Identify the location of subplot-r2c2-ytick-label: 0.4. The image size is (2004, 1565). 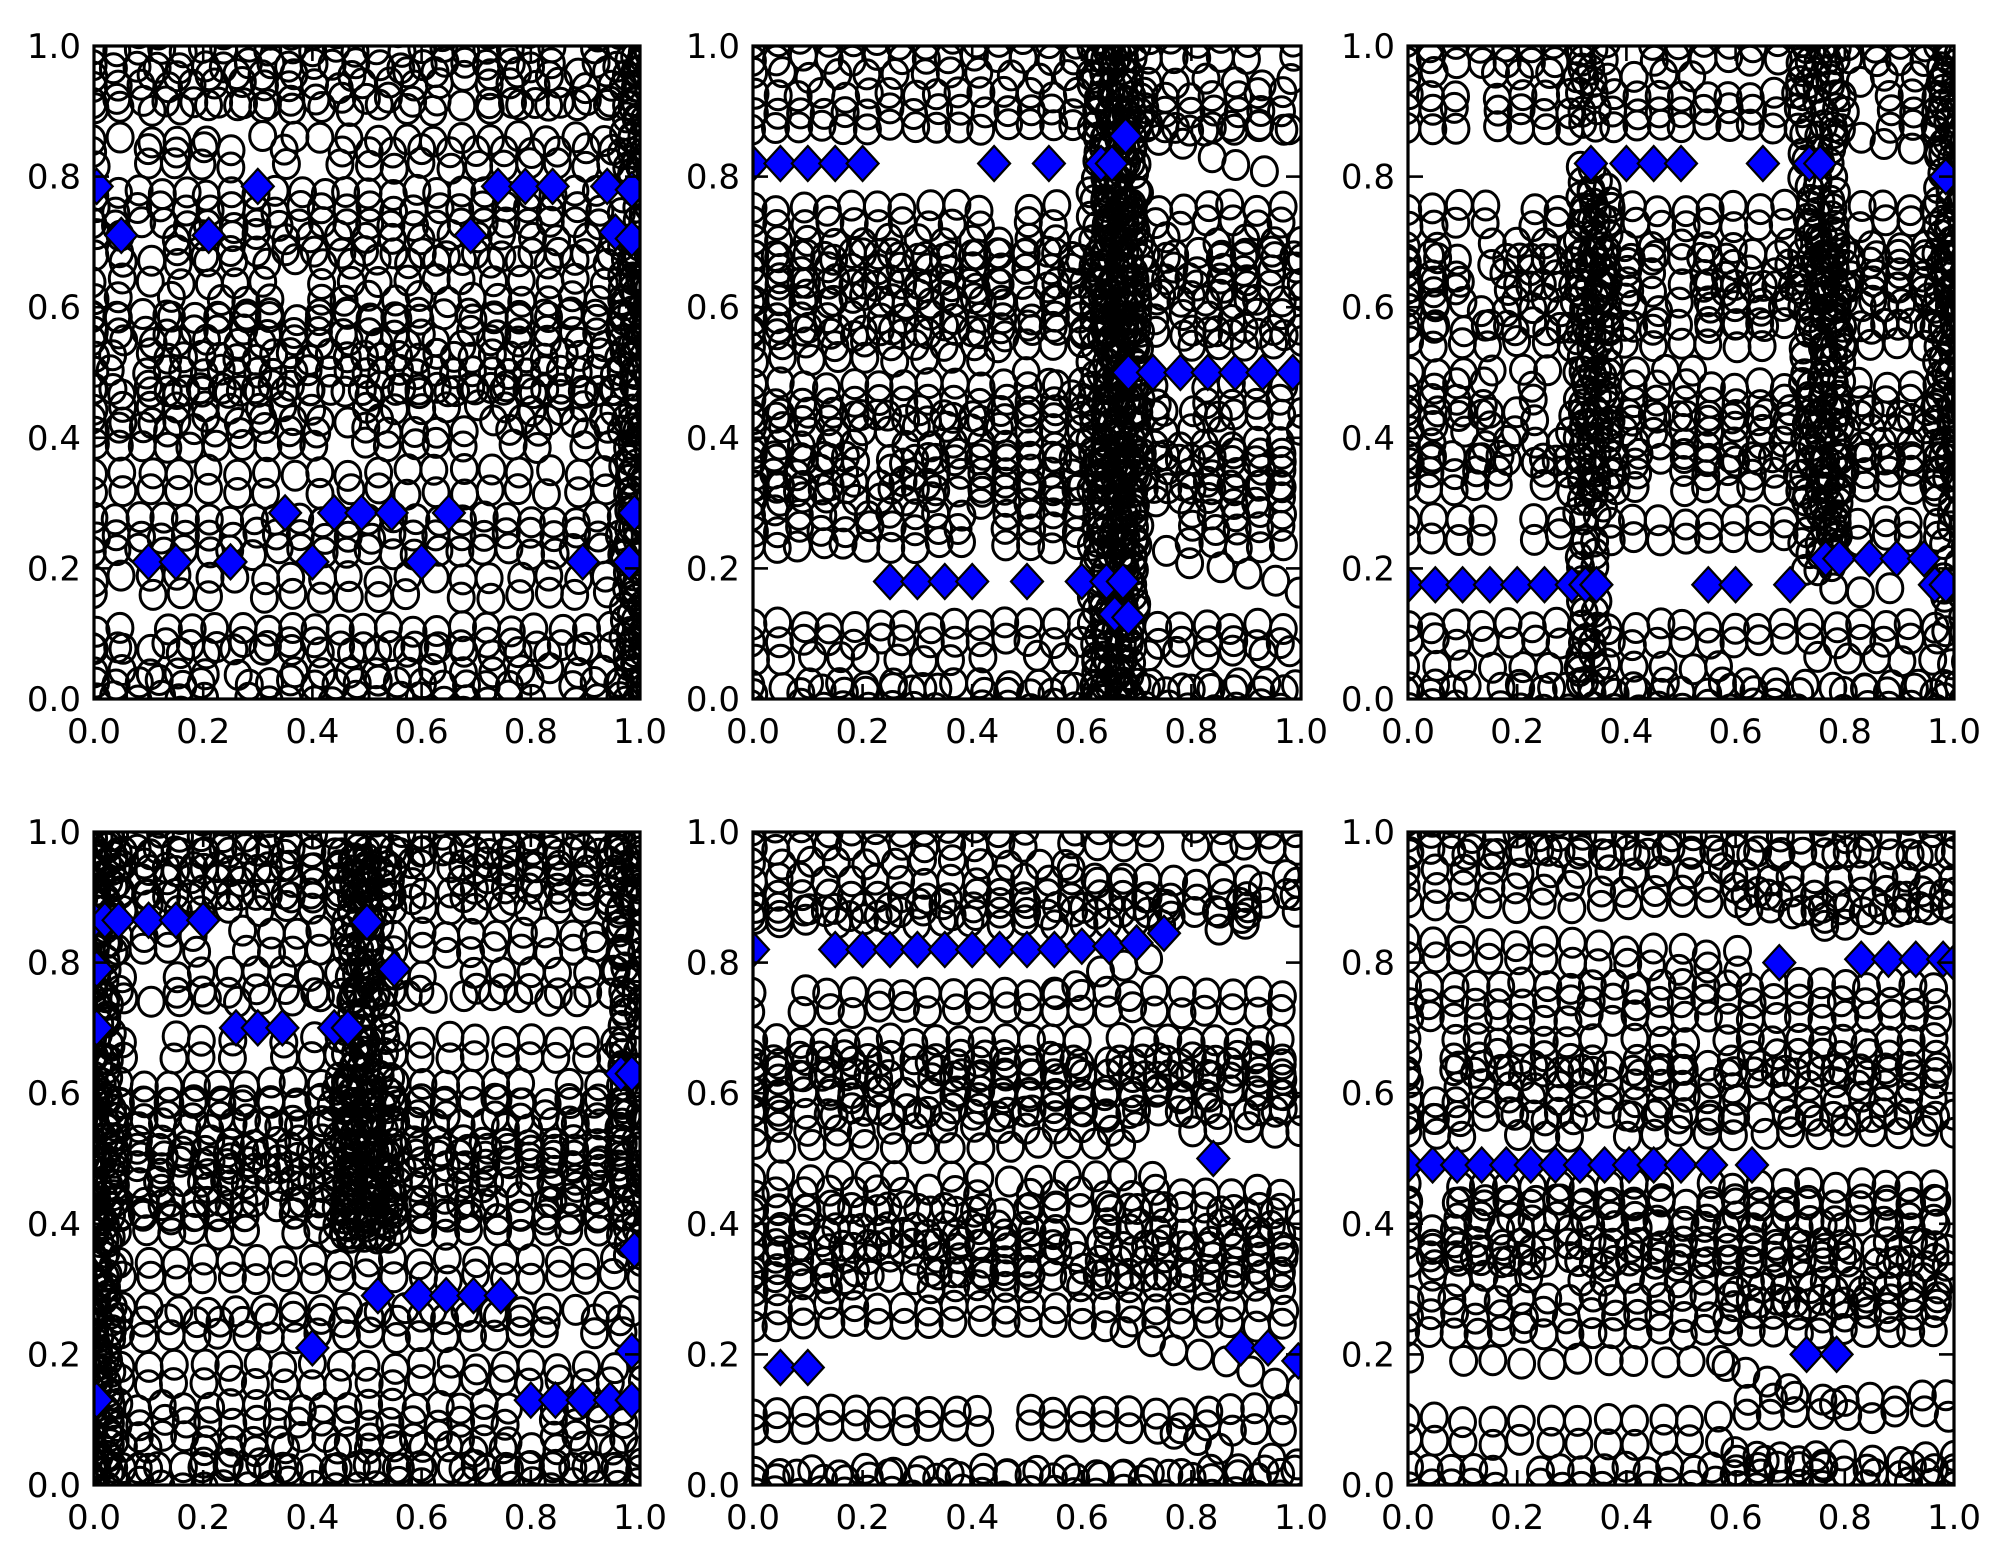
(713, 1225).